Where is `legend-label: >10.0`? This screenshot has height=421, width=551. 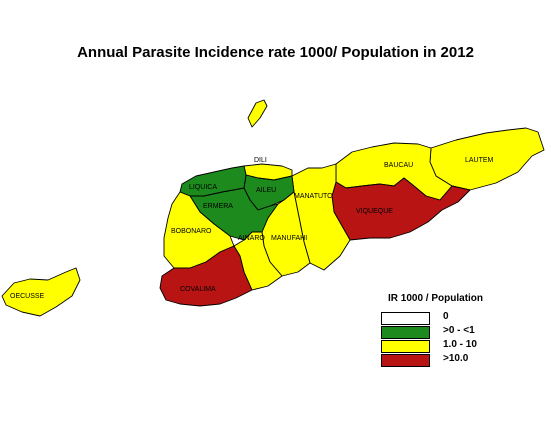
legend-label: >10.0 is located at coordinates (456, 358).